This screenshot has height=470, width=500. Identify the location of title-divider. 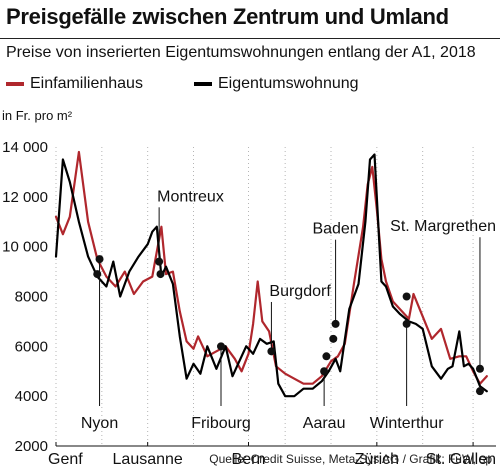
(250, 38).